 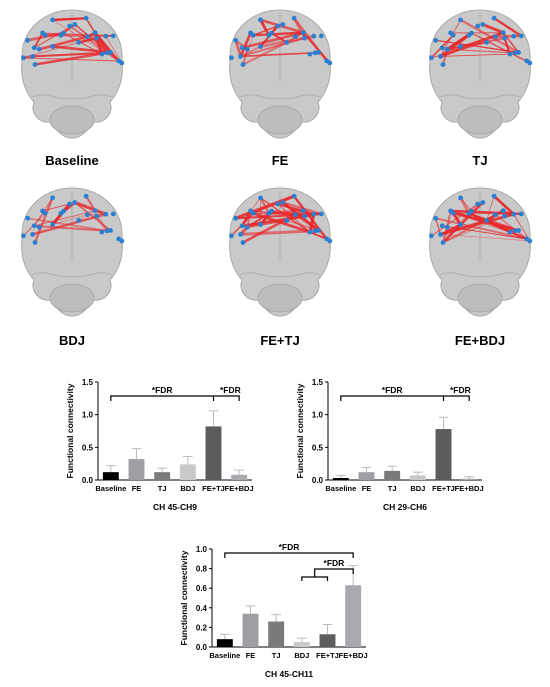 I want to click on y-tick-label: 0.0, so click(x=318, y=480).